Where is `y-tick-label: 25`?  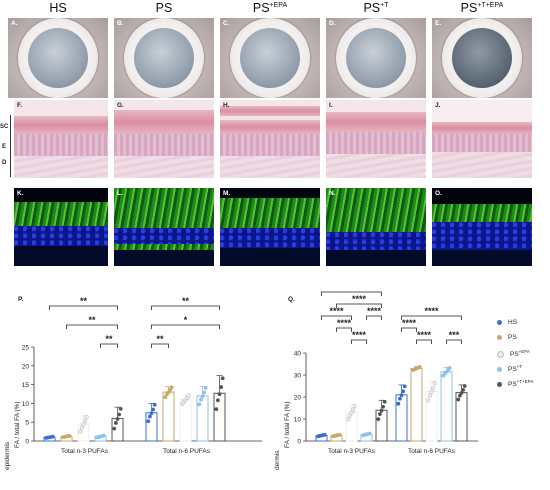 y-tick-label: 25 is located at coordinates (26, 348).